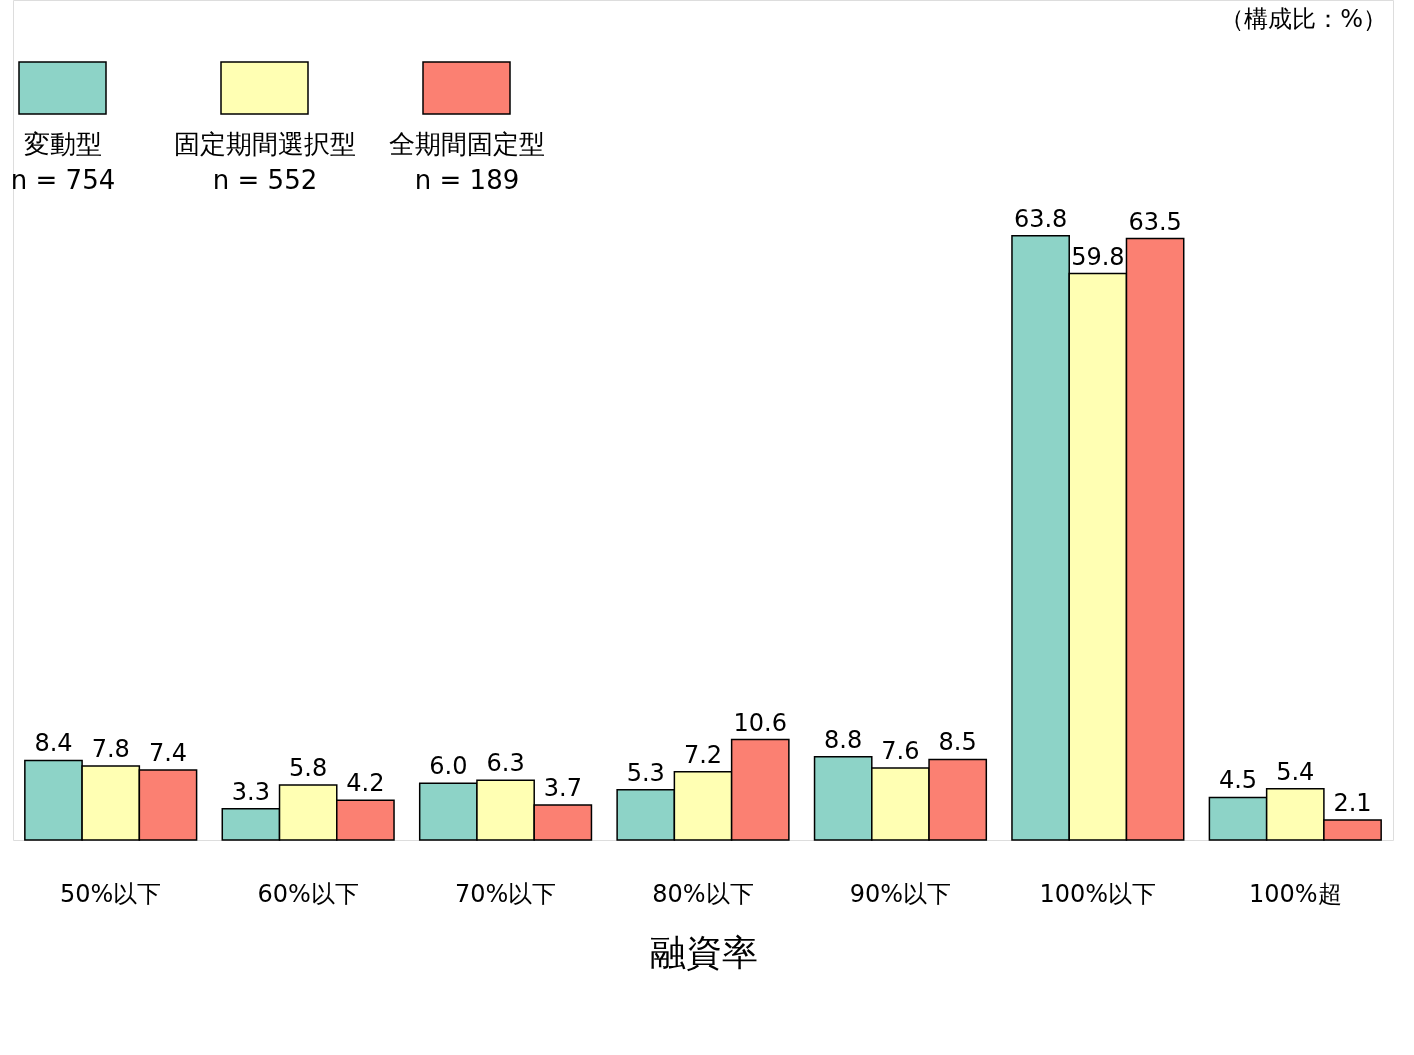 The height and width of the screenshot is (1055, 1414). Describe the element at coordinates (110, 749) in the screenshot. I see `data-label: 7.8` at that location.